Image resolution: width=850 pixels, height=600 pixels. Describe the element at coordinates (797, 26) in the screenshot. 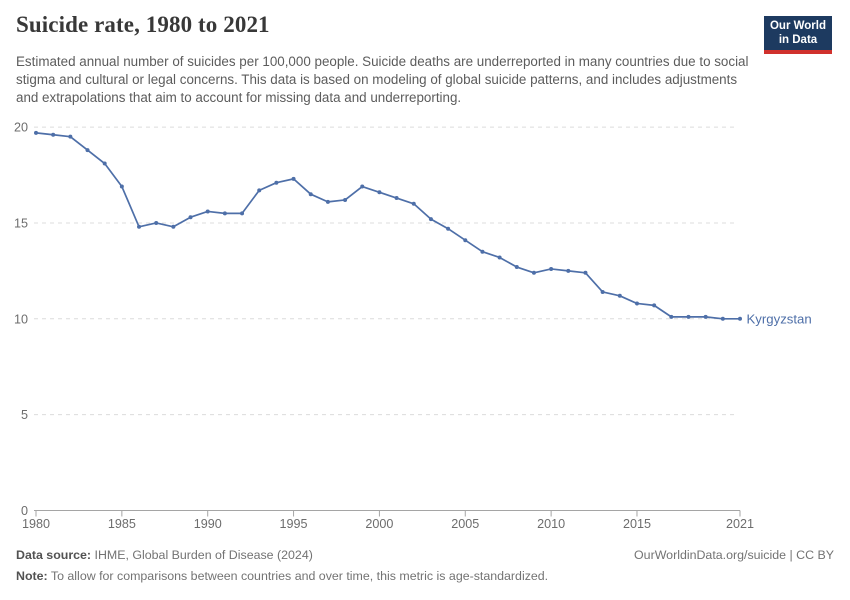

I see `owid-logo-line1: Our World` at that location.